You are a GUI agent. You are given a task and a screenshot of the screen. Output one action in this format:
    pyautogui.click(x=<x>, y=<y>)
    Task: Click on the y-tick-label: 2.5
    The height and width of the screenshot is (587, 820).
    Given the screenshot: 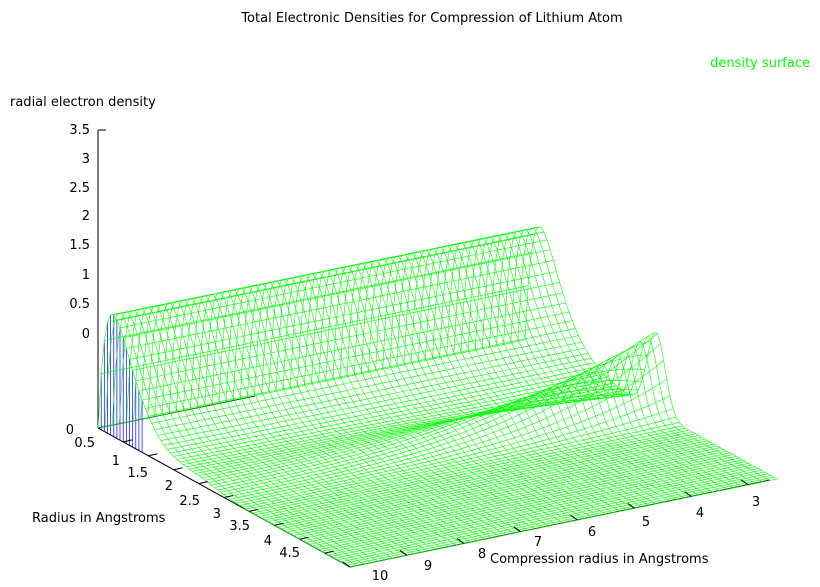 What is the action you would take?
    pyautogui.click(x=189, y=501)
    